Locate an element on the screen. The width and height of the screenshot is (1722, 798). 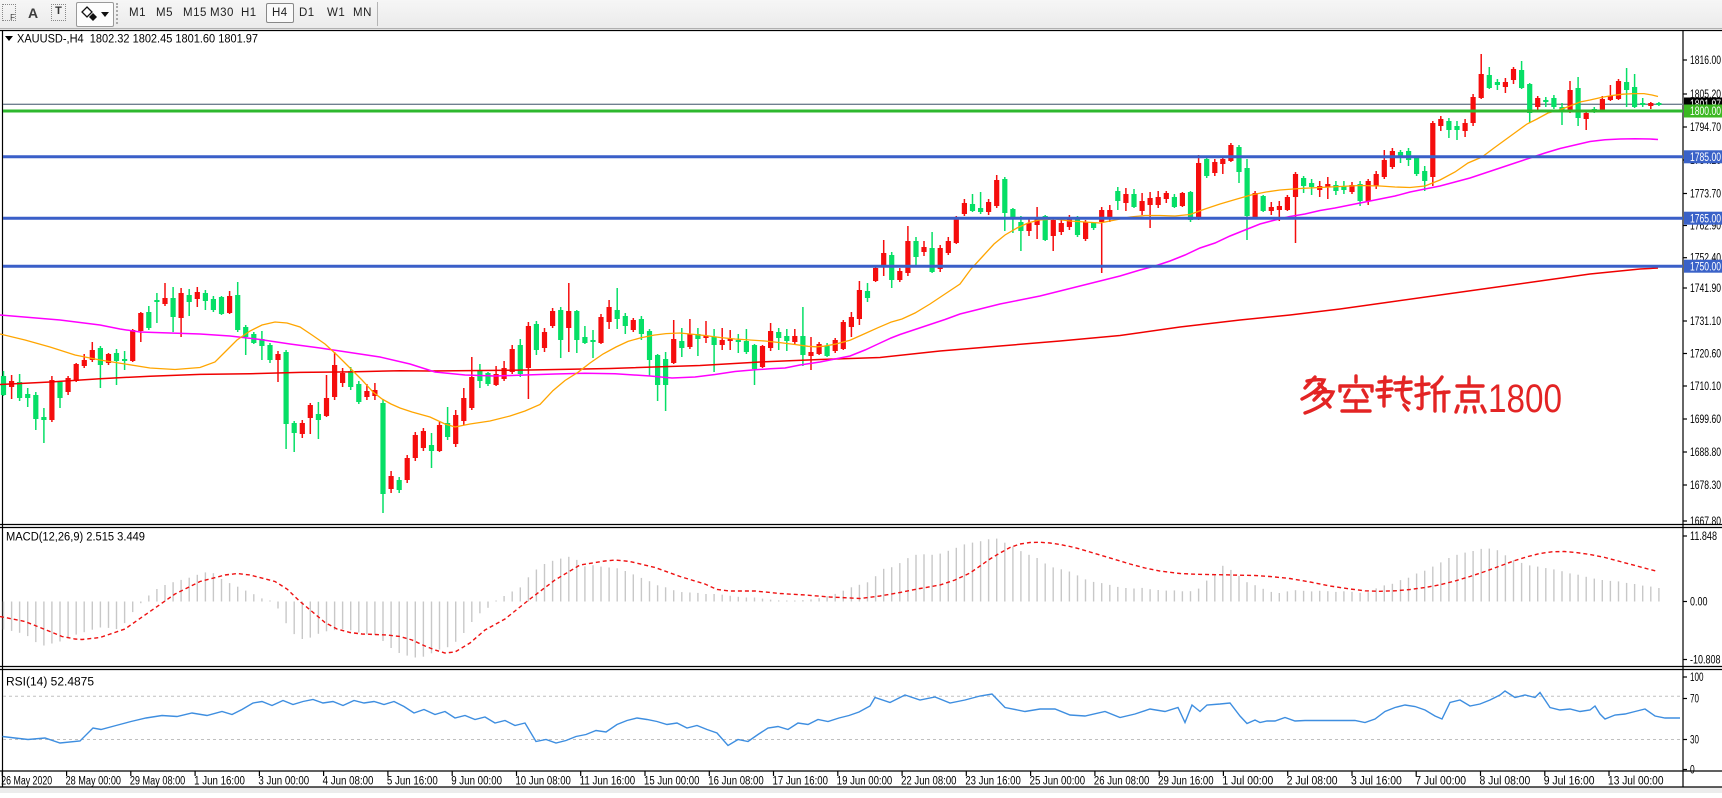
svg-text: 1765.00 is located at coordinates (1705, 219).